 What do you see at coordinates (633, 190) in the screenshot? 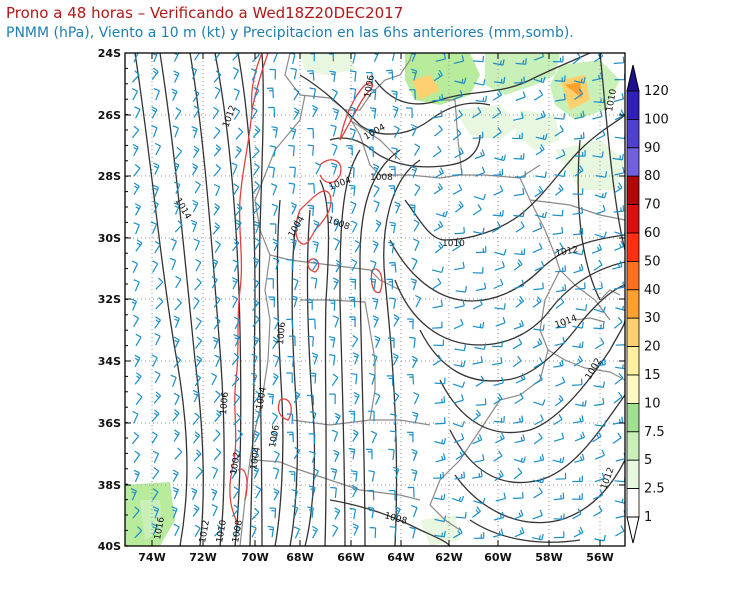
I see `colorbar-swatch` at bounding box center [633, 190].